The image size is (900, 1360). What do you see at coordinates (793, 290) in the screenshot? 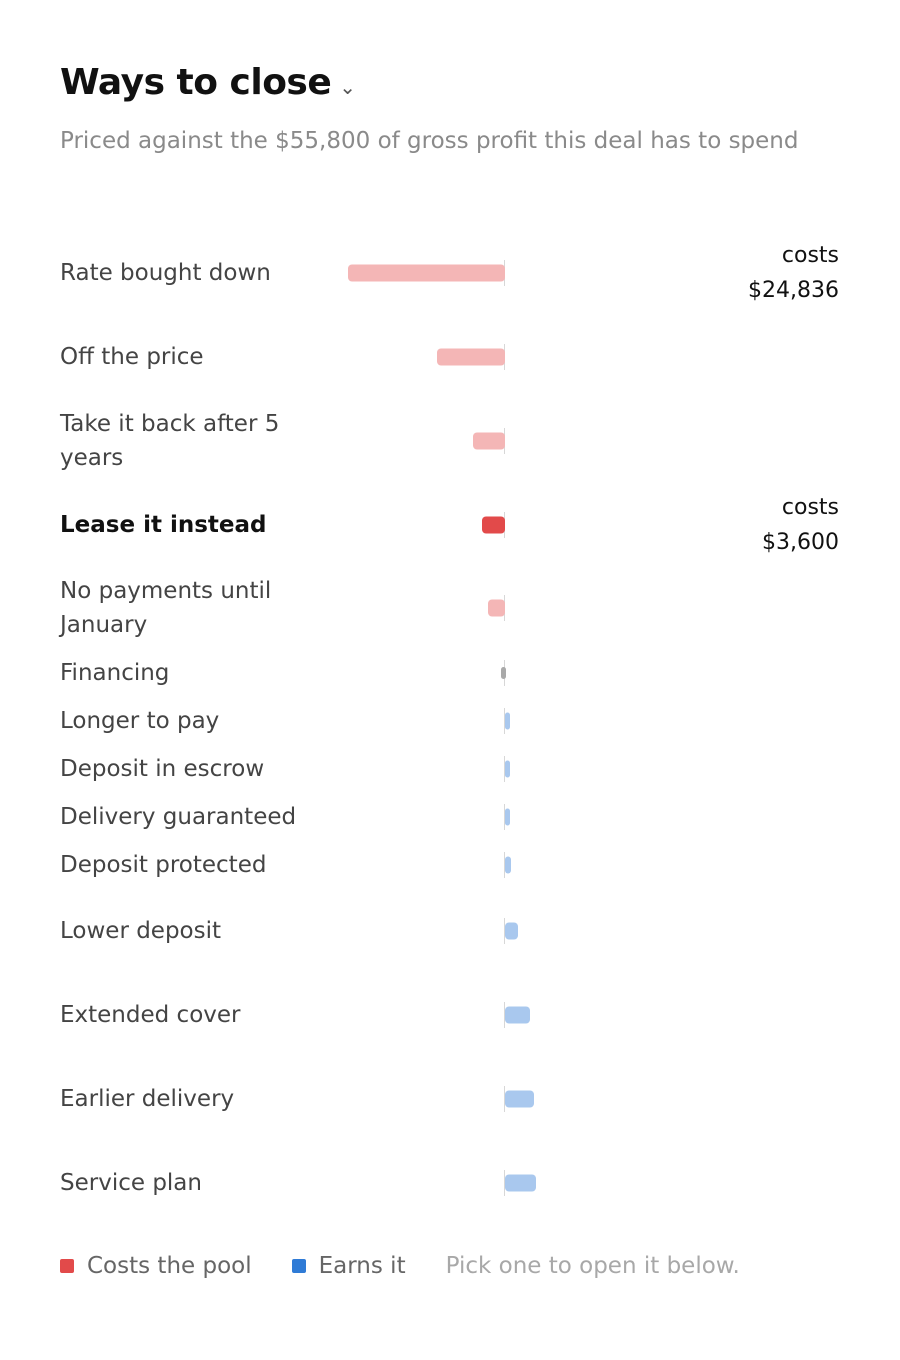
I see `value-amount: $24,836` at bounding box center [793, 290].